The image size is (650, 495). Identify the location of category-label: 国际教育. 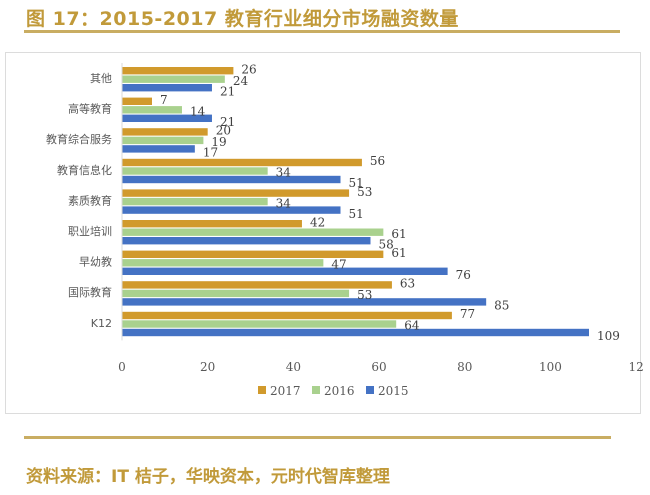
(90, 292).